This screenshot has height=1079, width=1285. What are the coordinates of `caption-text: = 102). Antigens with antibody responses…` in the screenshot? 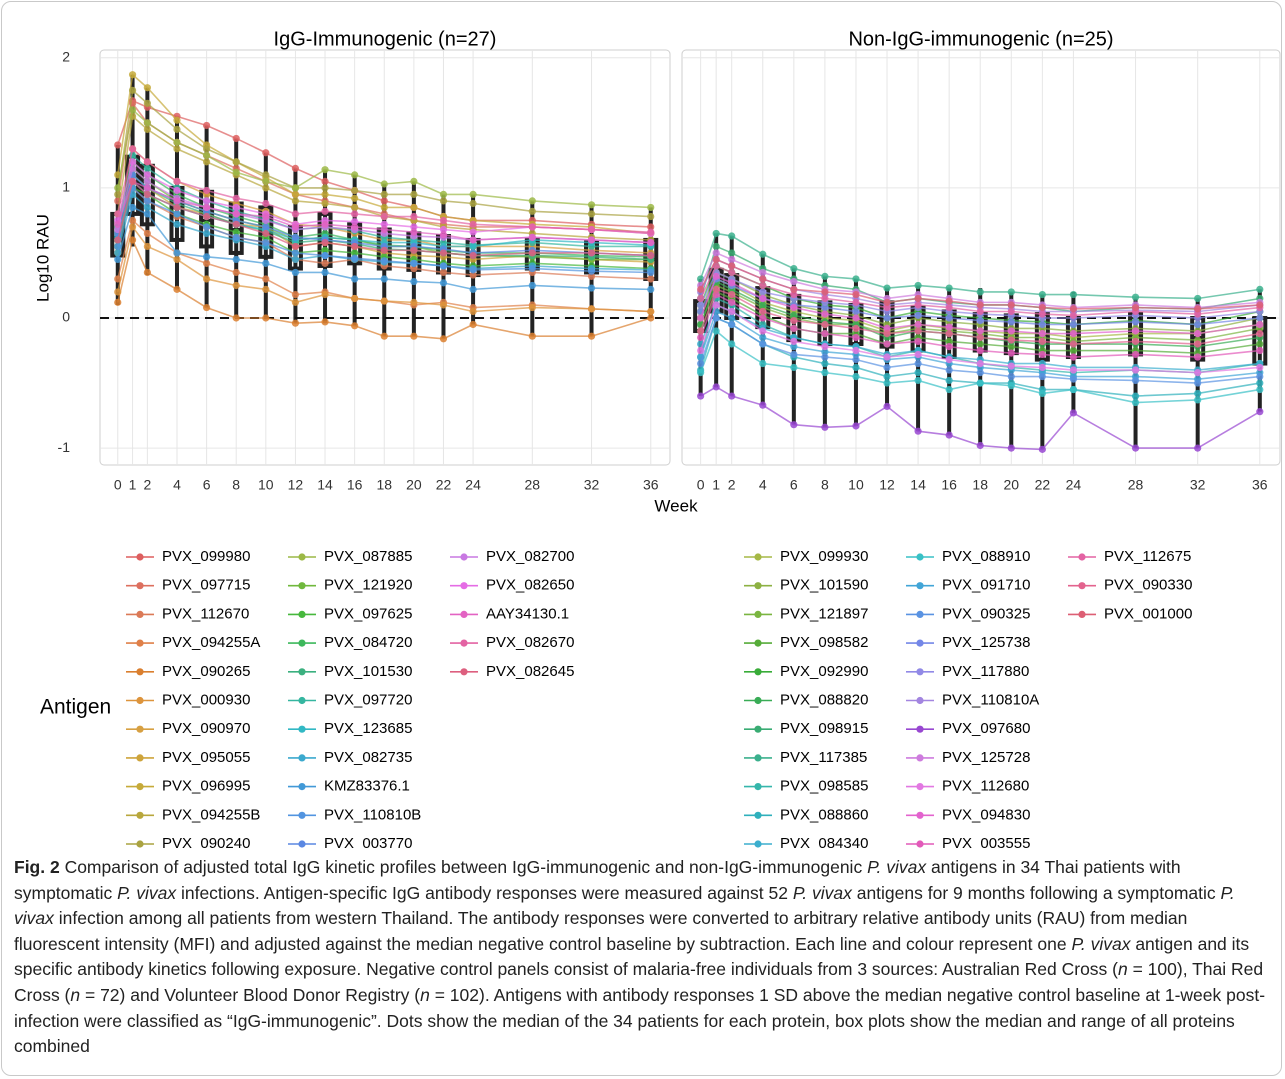 It's located at (640, 1020).